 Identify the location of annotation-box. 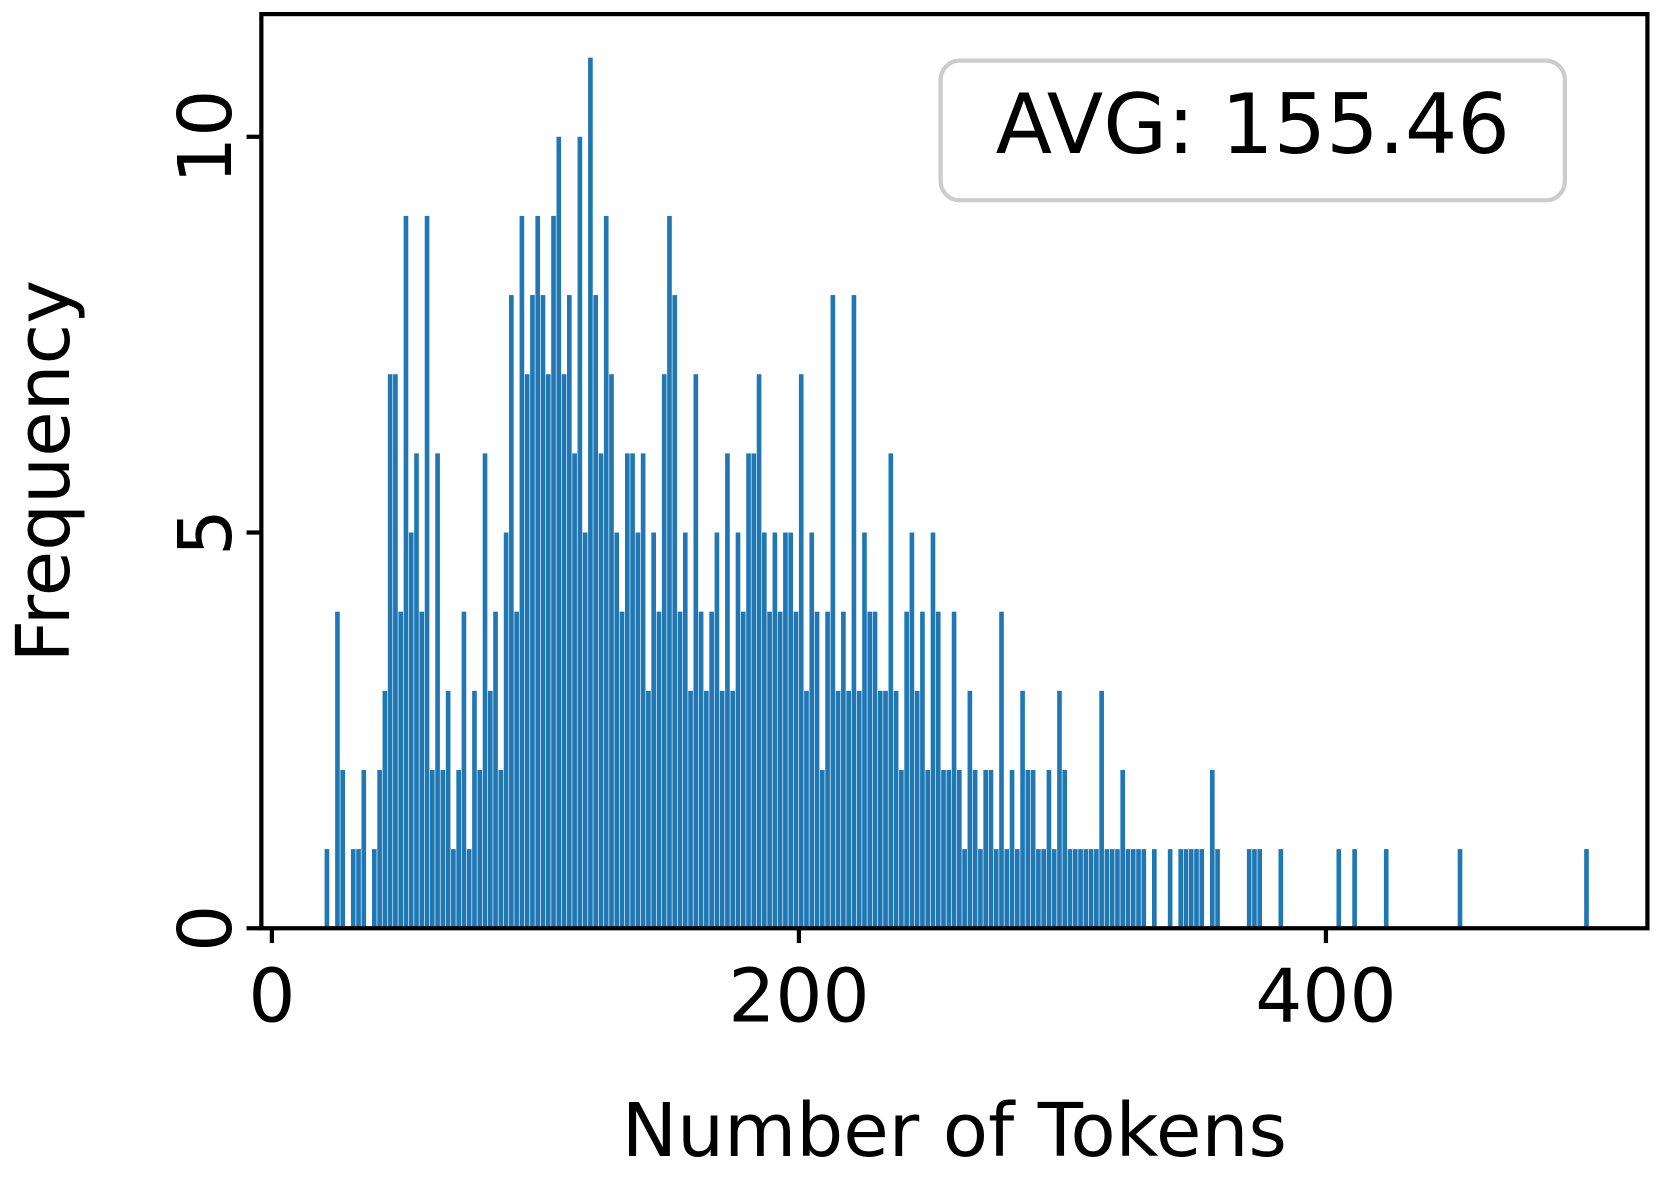
(1253, 130).